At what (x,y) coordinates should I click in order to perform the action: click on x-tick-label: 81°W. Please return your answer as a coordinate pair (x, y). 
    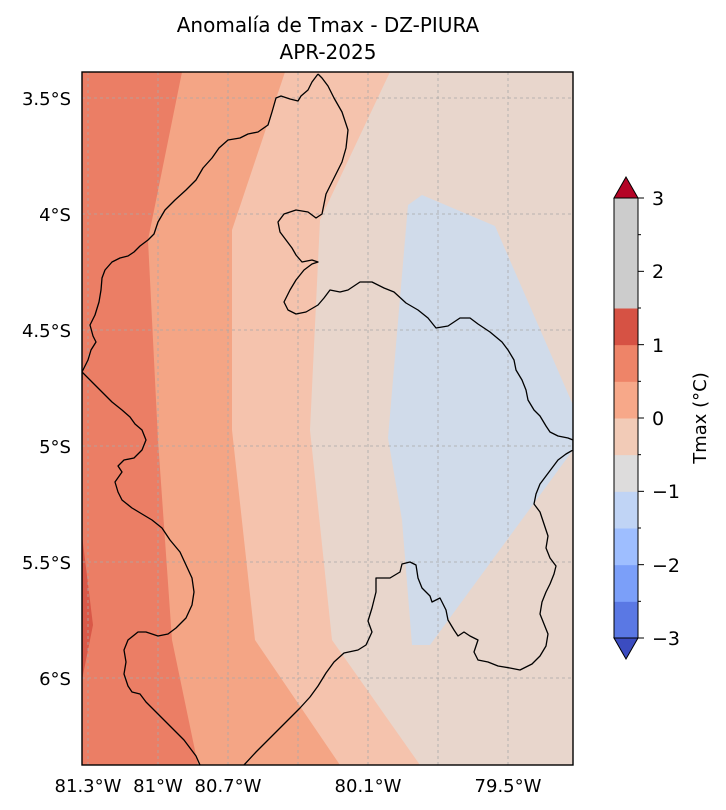
    Looking at the image, I should click on (158, 786).